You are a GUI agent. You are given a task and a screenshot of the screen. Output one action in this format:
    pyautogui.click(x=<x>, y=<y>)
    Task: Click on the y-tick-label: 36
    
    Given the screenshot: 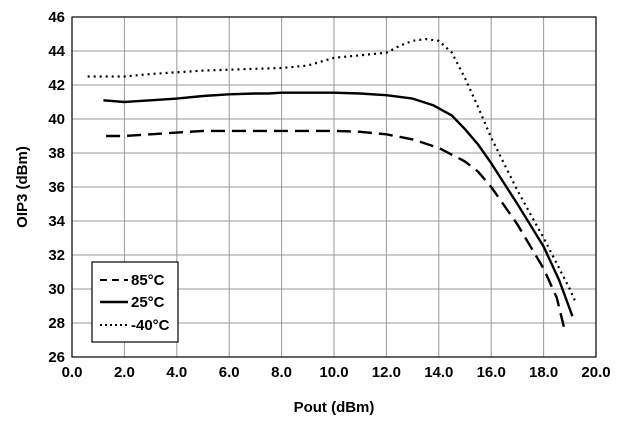 What is the action you would take?
    pyautogui.click(x=56, y=187)
    